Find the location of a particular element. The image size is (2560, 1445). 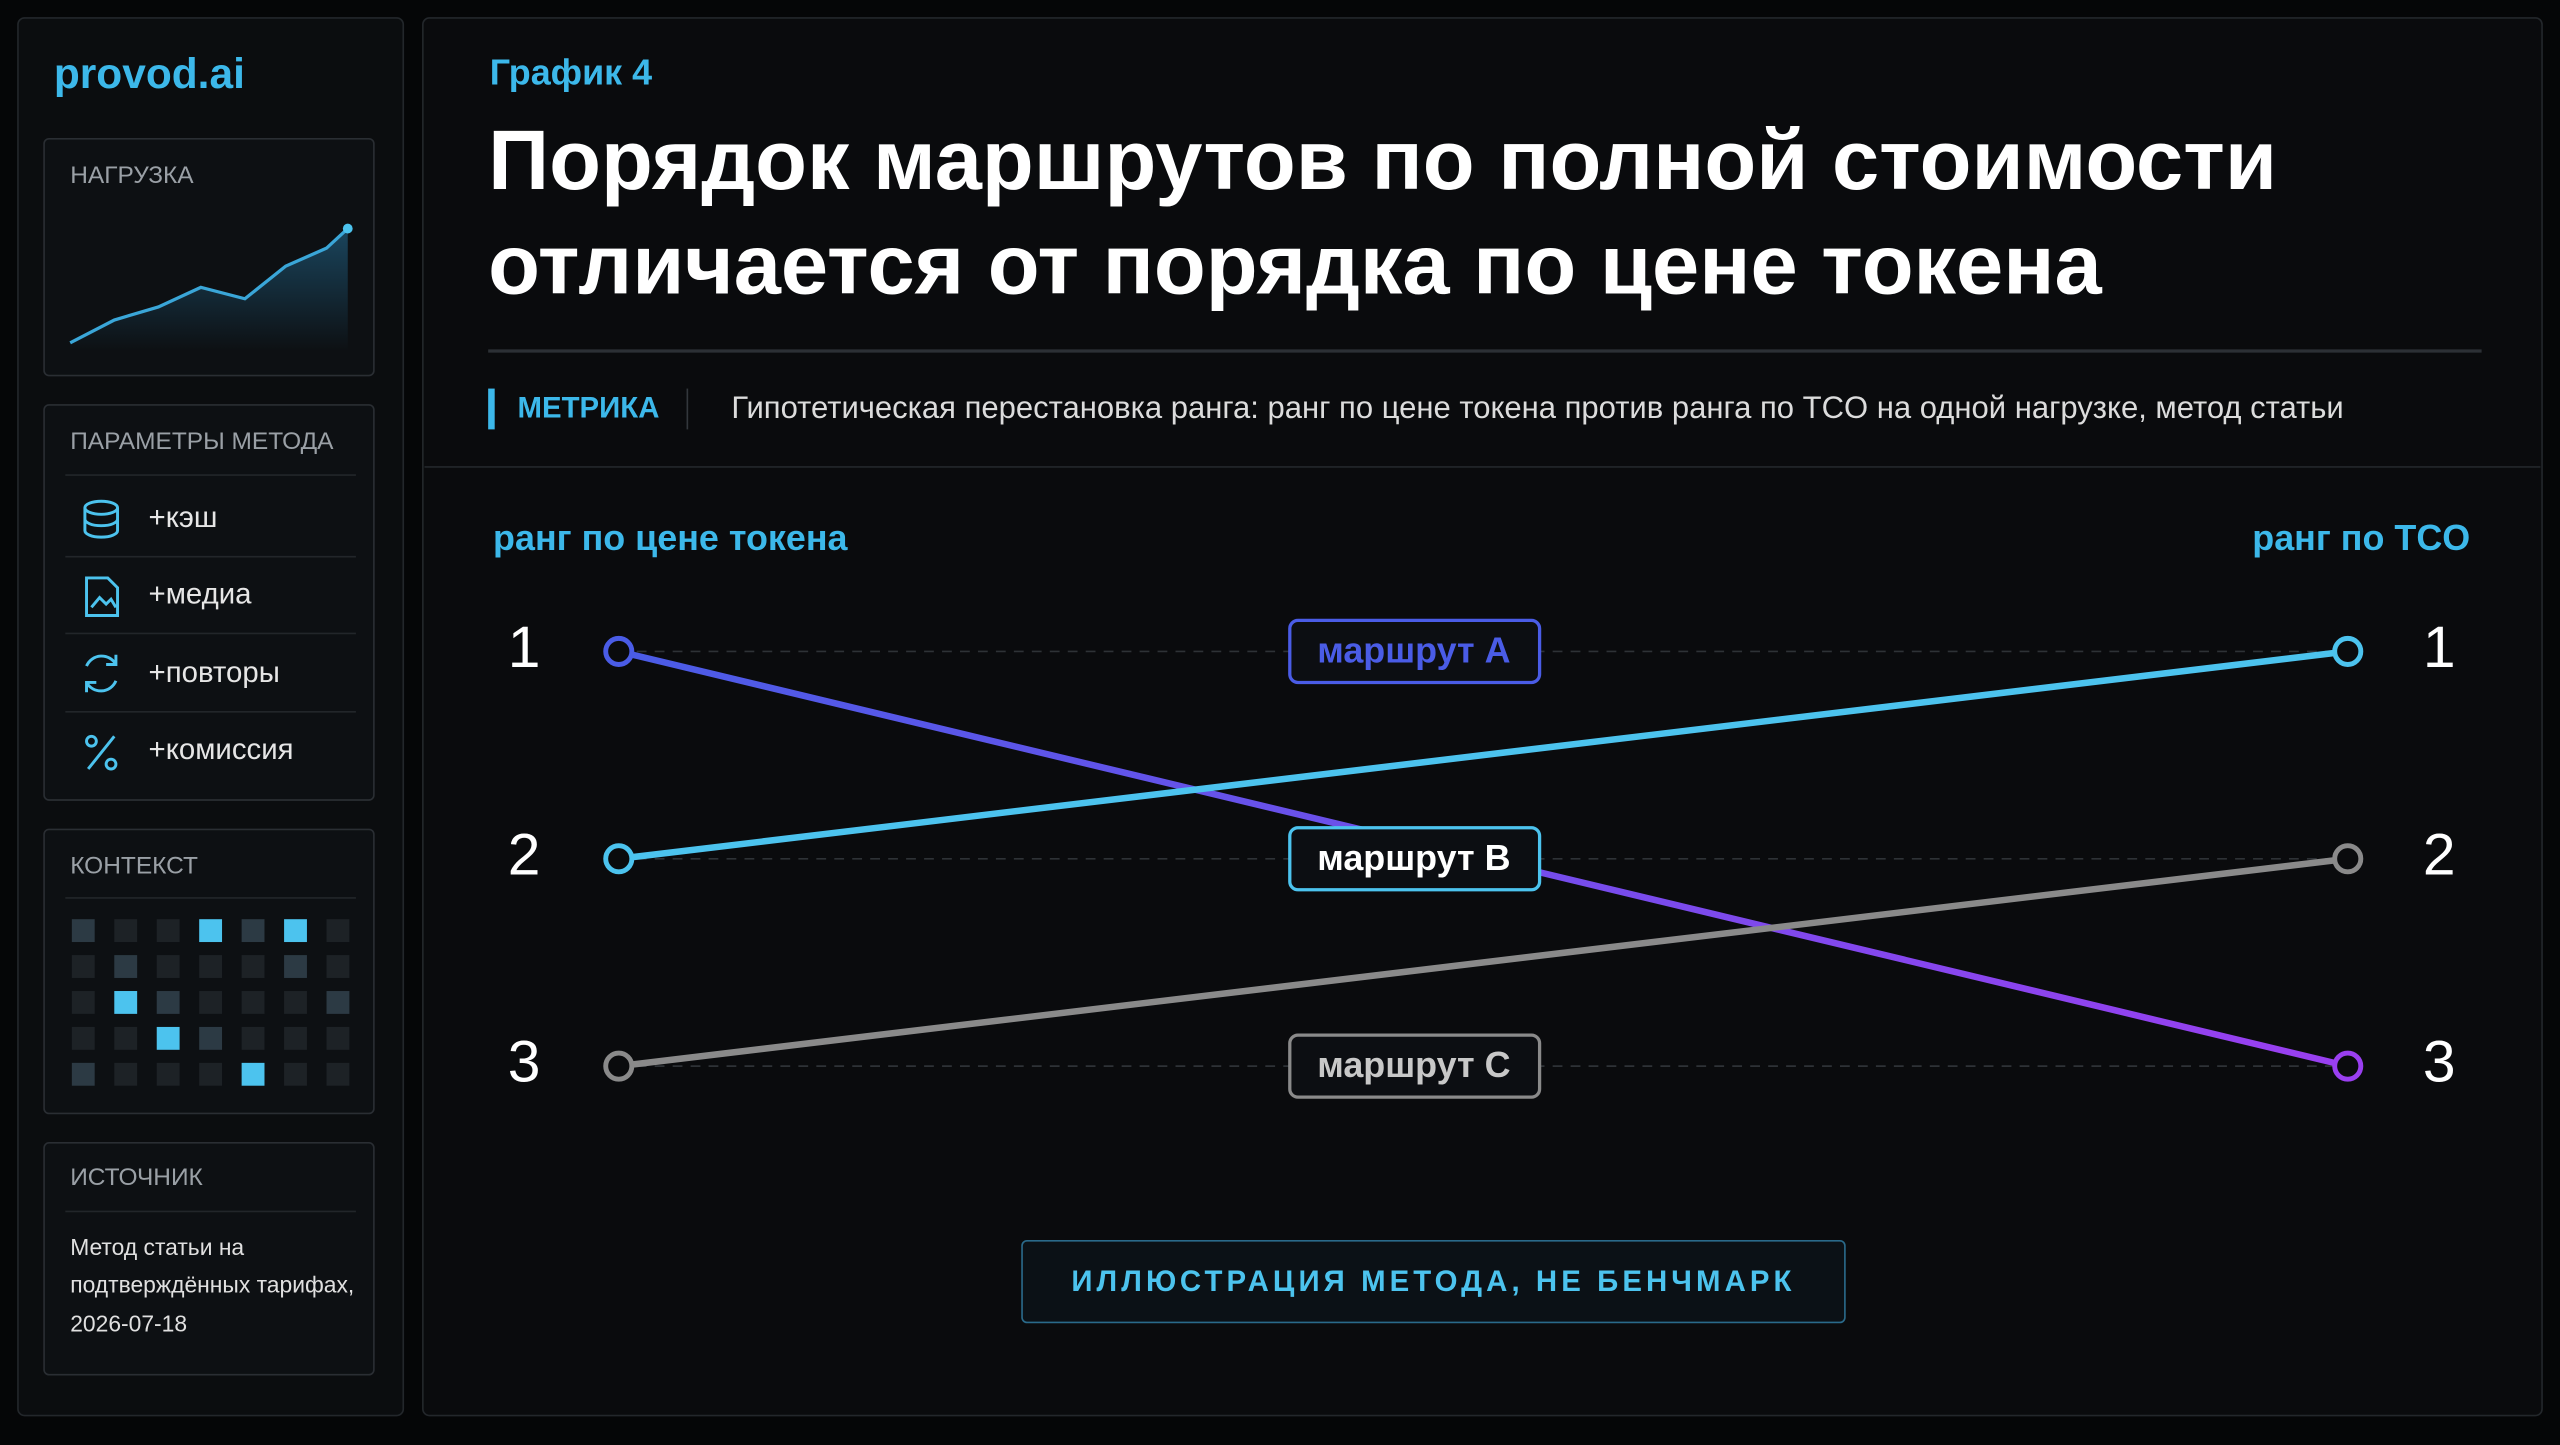

brand: provod.ai is located at coordinates (149, 73).